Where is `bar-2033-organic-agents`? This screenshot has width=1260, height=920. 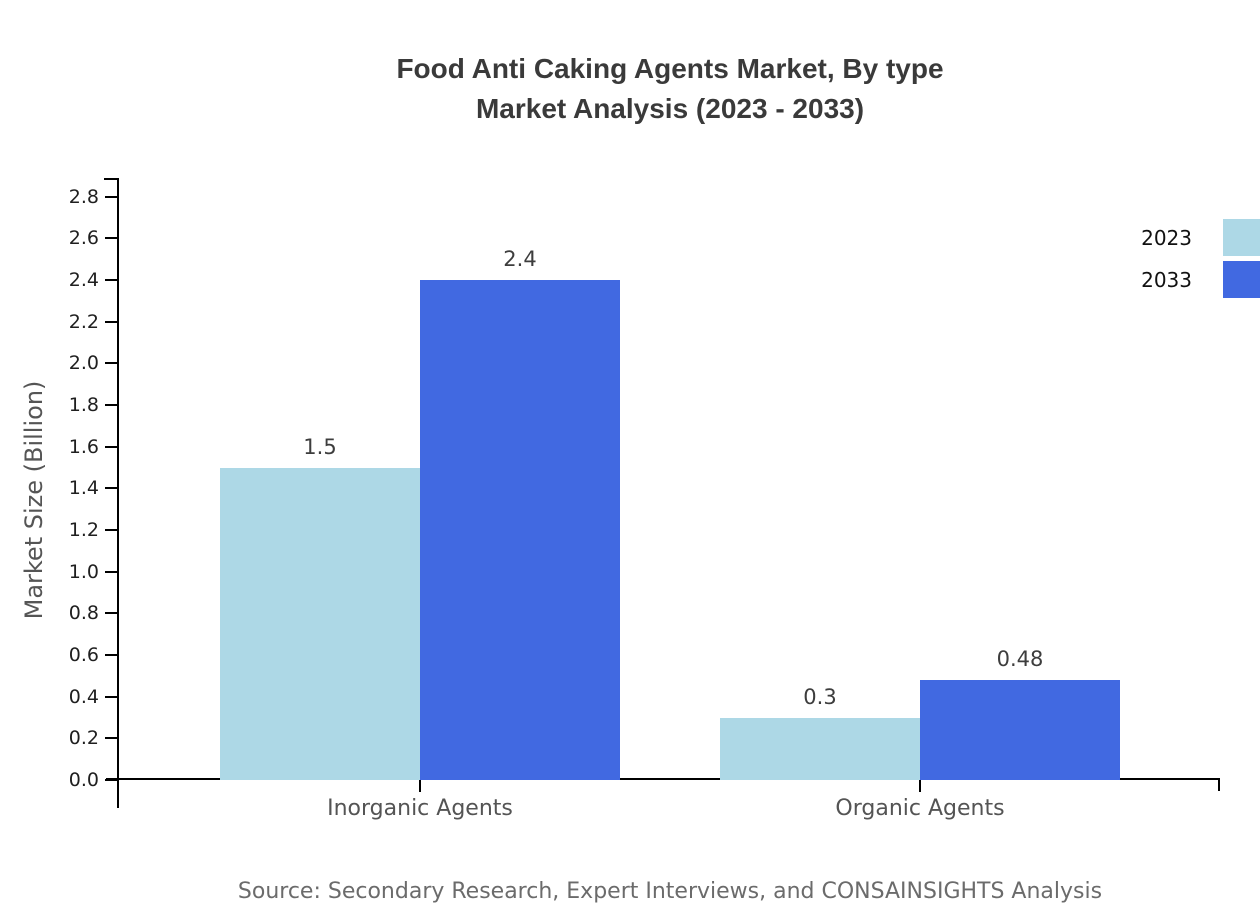 bar-2033-organic-agents is located at coordinates (1020, 730).